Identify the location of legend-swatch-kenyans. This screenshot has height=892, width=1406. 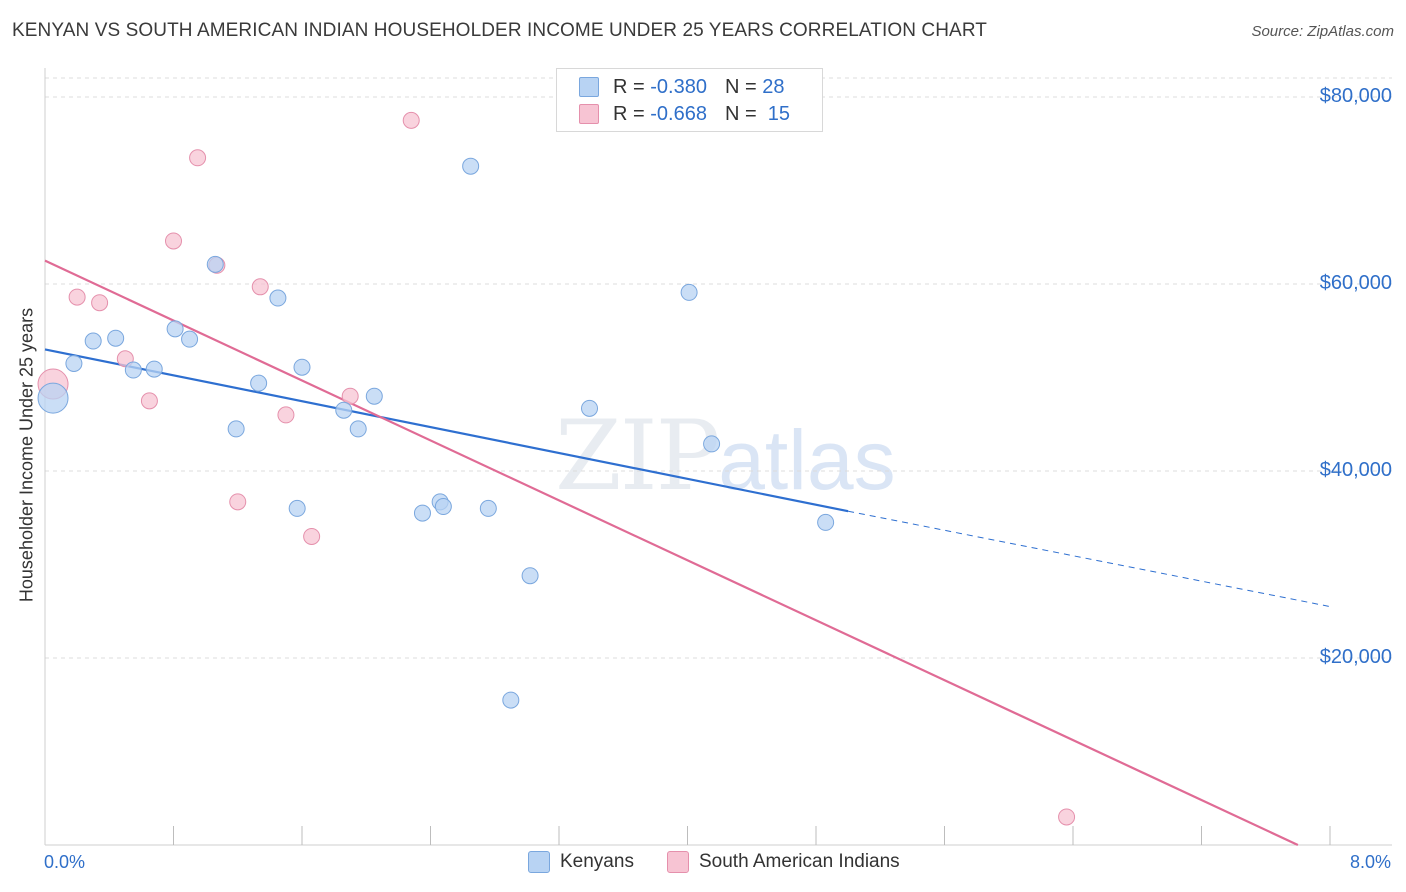
(589, 87).